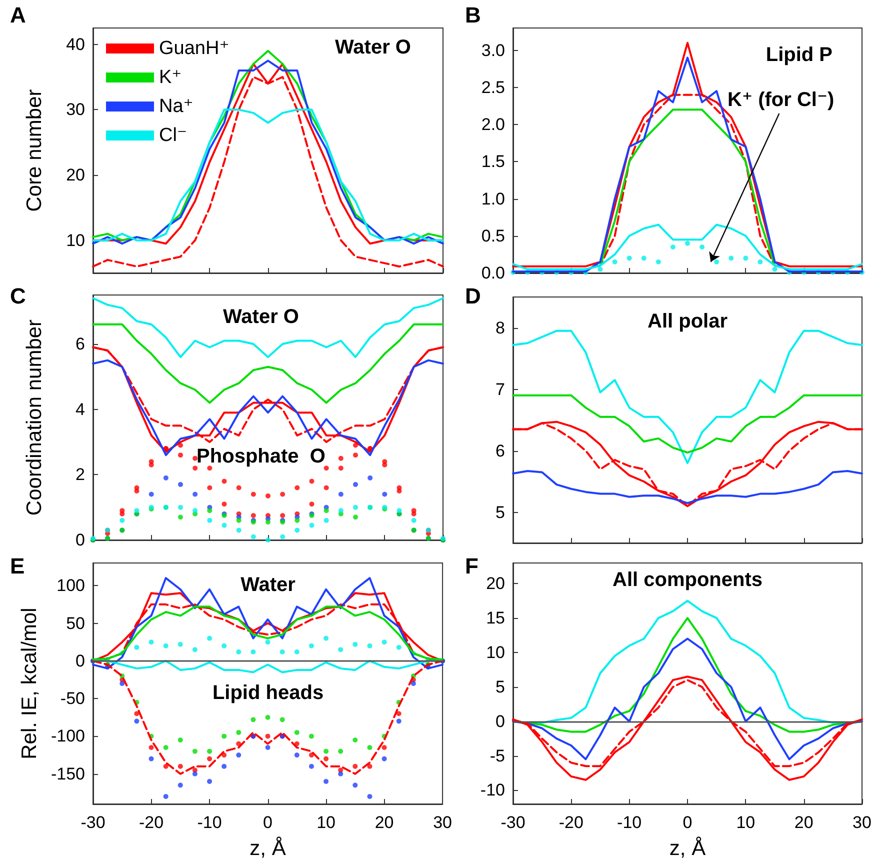 Image resolution: width=875 pixels, height=864 pixels. What do you see at coordinates (492, 790) in the screenshot?
I see `y-tick-label: -10` at bounding box center [492, 790].